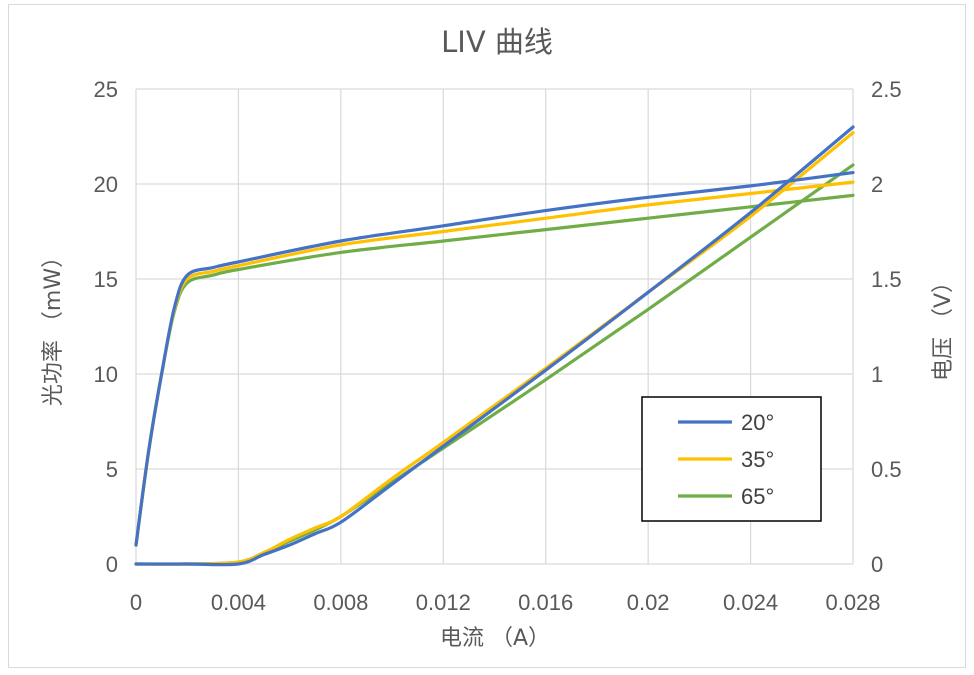 Image resolution: width=974 pixels, height=675 pixels. Describe the element at coordinates (943, 326) in the screenshot. I see `right-axis-title: 电压 （V）` at that location.